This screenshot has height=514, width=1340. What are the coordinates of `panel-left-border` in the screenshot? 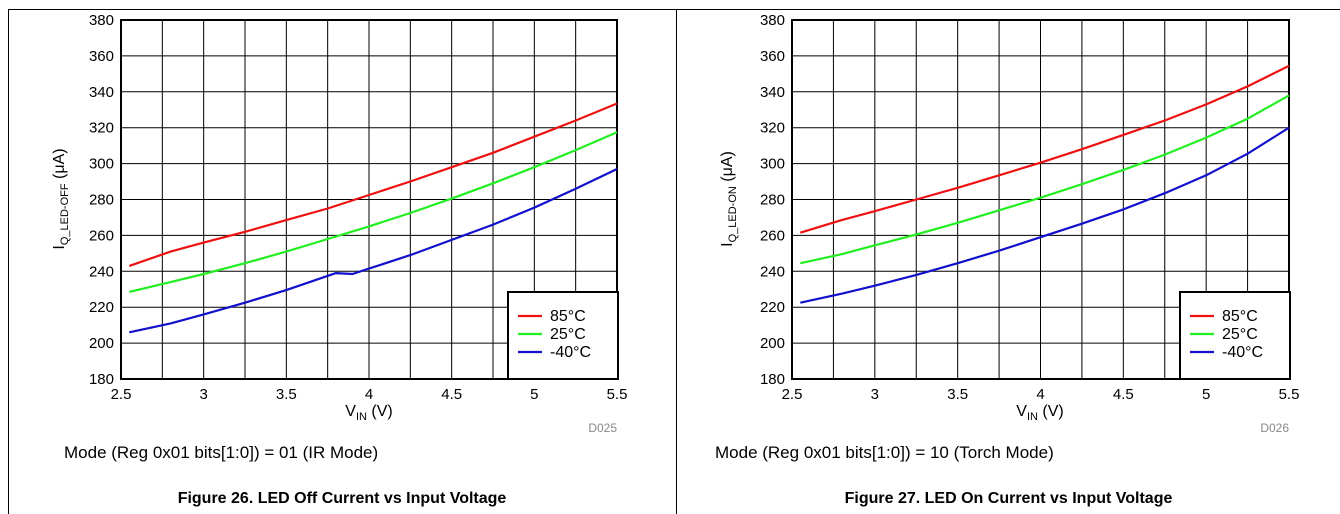 It's located at (8, 261).